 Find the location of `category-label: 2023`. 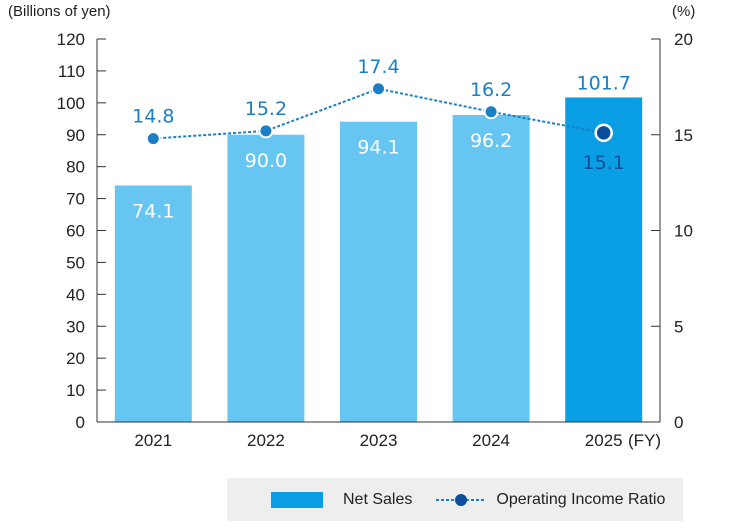

category-label: 2023 is located at coordinates (379, 440).